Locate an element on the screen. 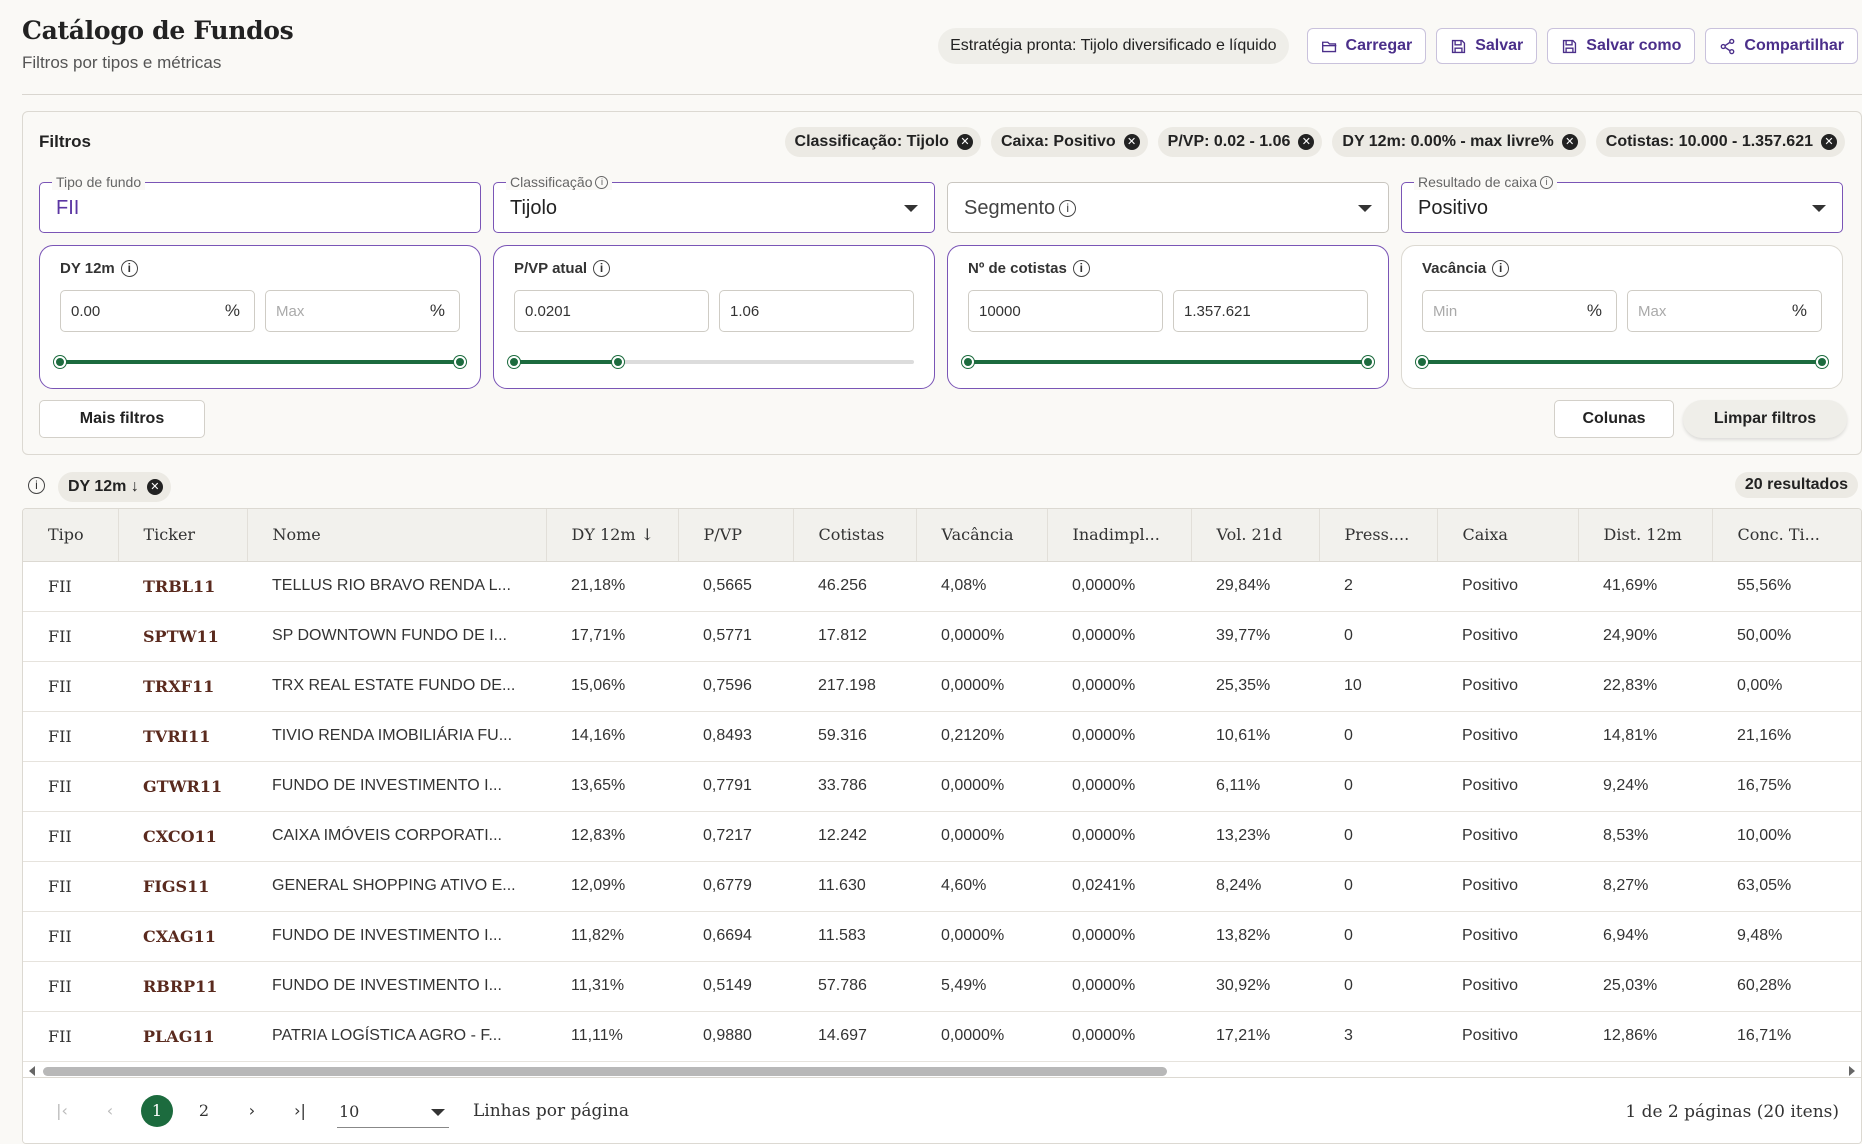  cell-ticker: TVRI11 is located at coordinates (177, 736).